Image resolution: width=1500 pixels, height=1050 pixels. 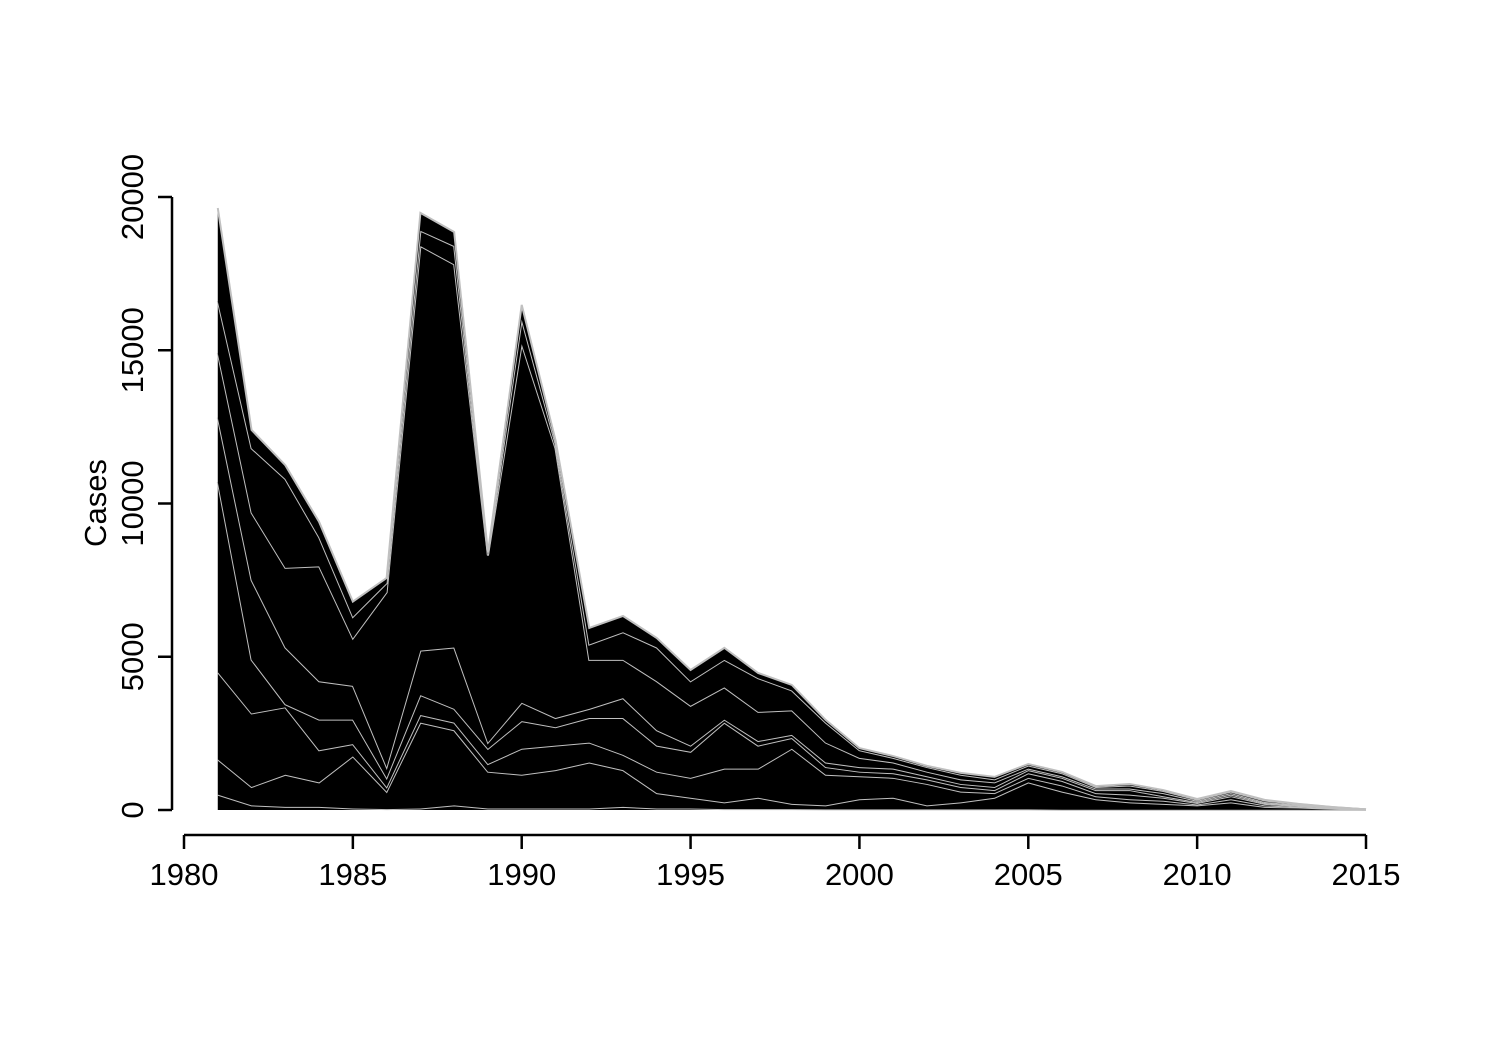 I want to click on y-tick-label: 5000, so click(x=132, y=656).